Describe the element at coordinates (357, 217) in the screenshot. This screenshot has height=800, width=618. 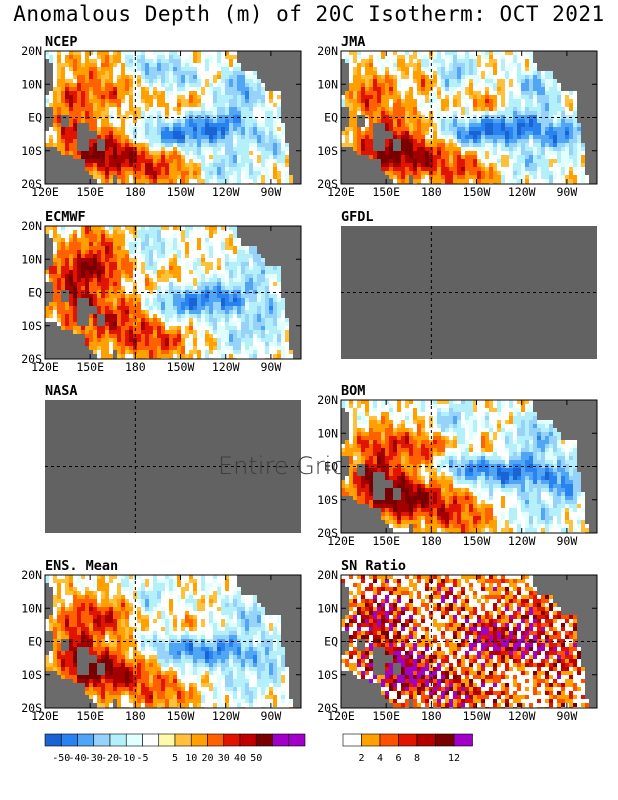
I see `panel-title: GFDL` at that location.